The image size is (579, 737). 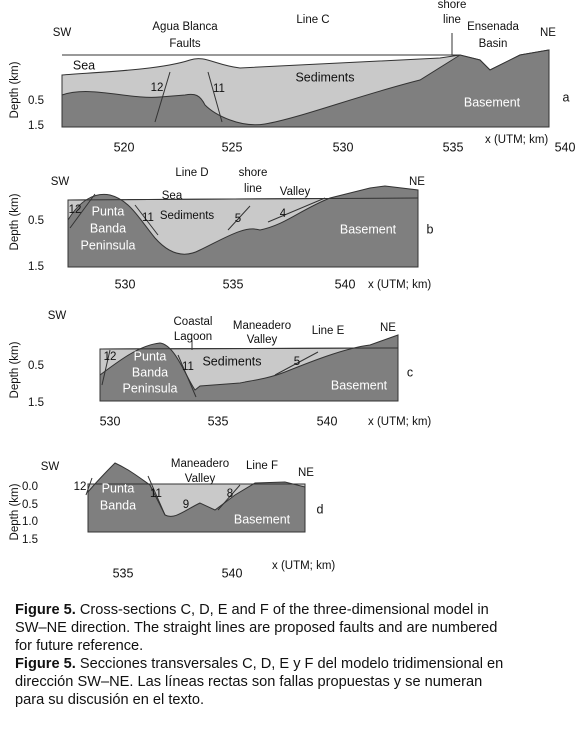 What do you see at coordinates (320, 509) in the screenshot?
I see `panel-label: d` at bounding box center [320, 509].